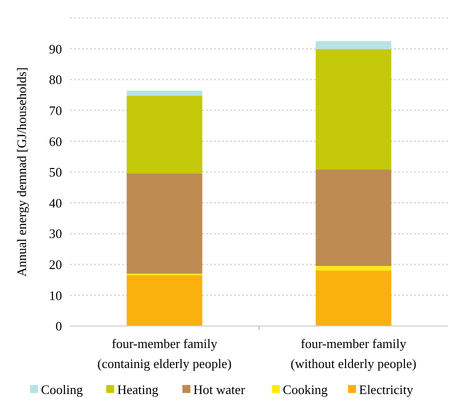  What do you see at coordinates (353, 353) in the screenshot?
I see `x-tick-label: four-member family (without elderly people)` at bounding box center [353, 353].